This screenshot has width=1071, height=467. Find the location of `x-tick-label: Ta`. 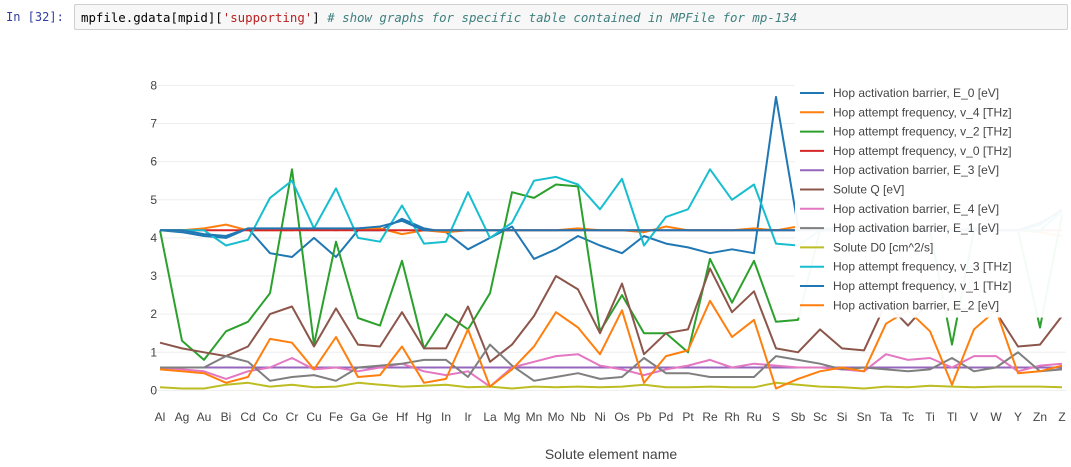

x-tick-label: Ta is located at coordinates (886, 417).